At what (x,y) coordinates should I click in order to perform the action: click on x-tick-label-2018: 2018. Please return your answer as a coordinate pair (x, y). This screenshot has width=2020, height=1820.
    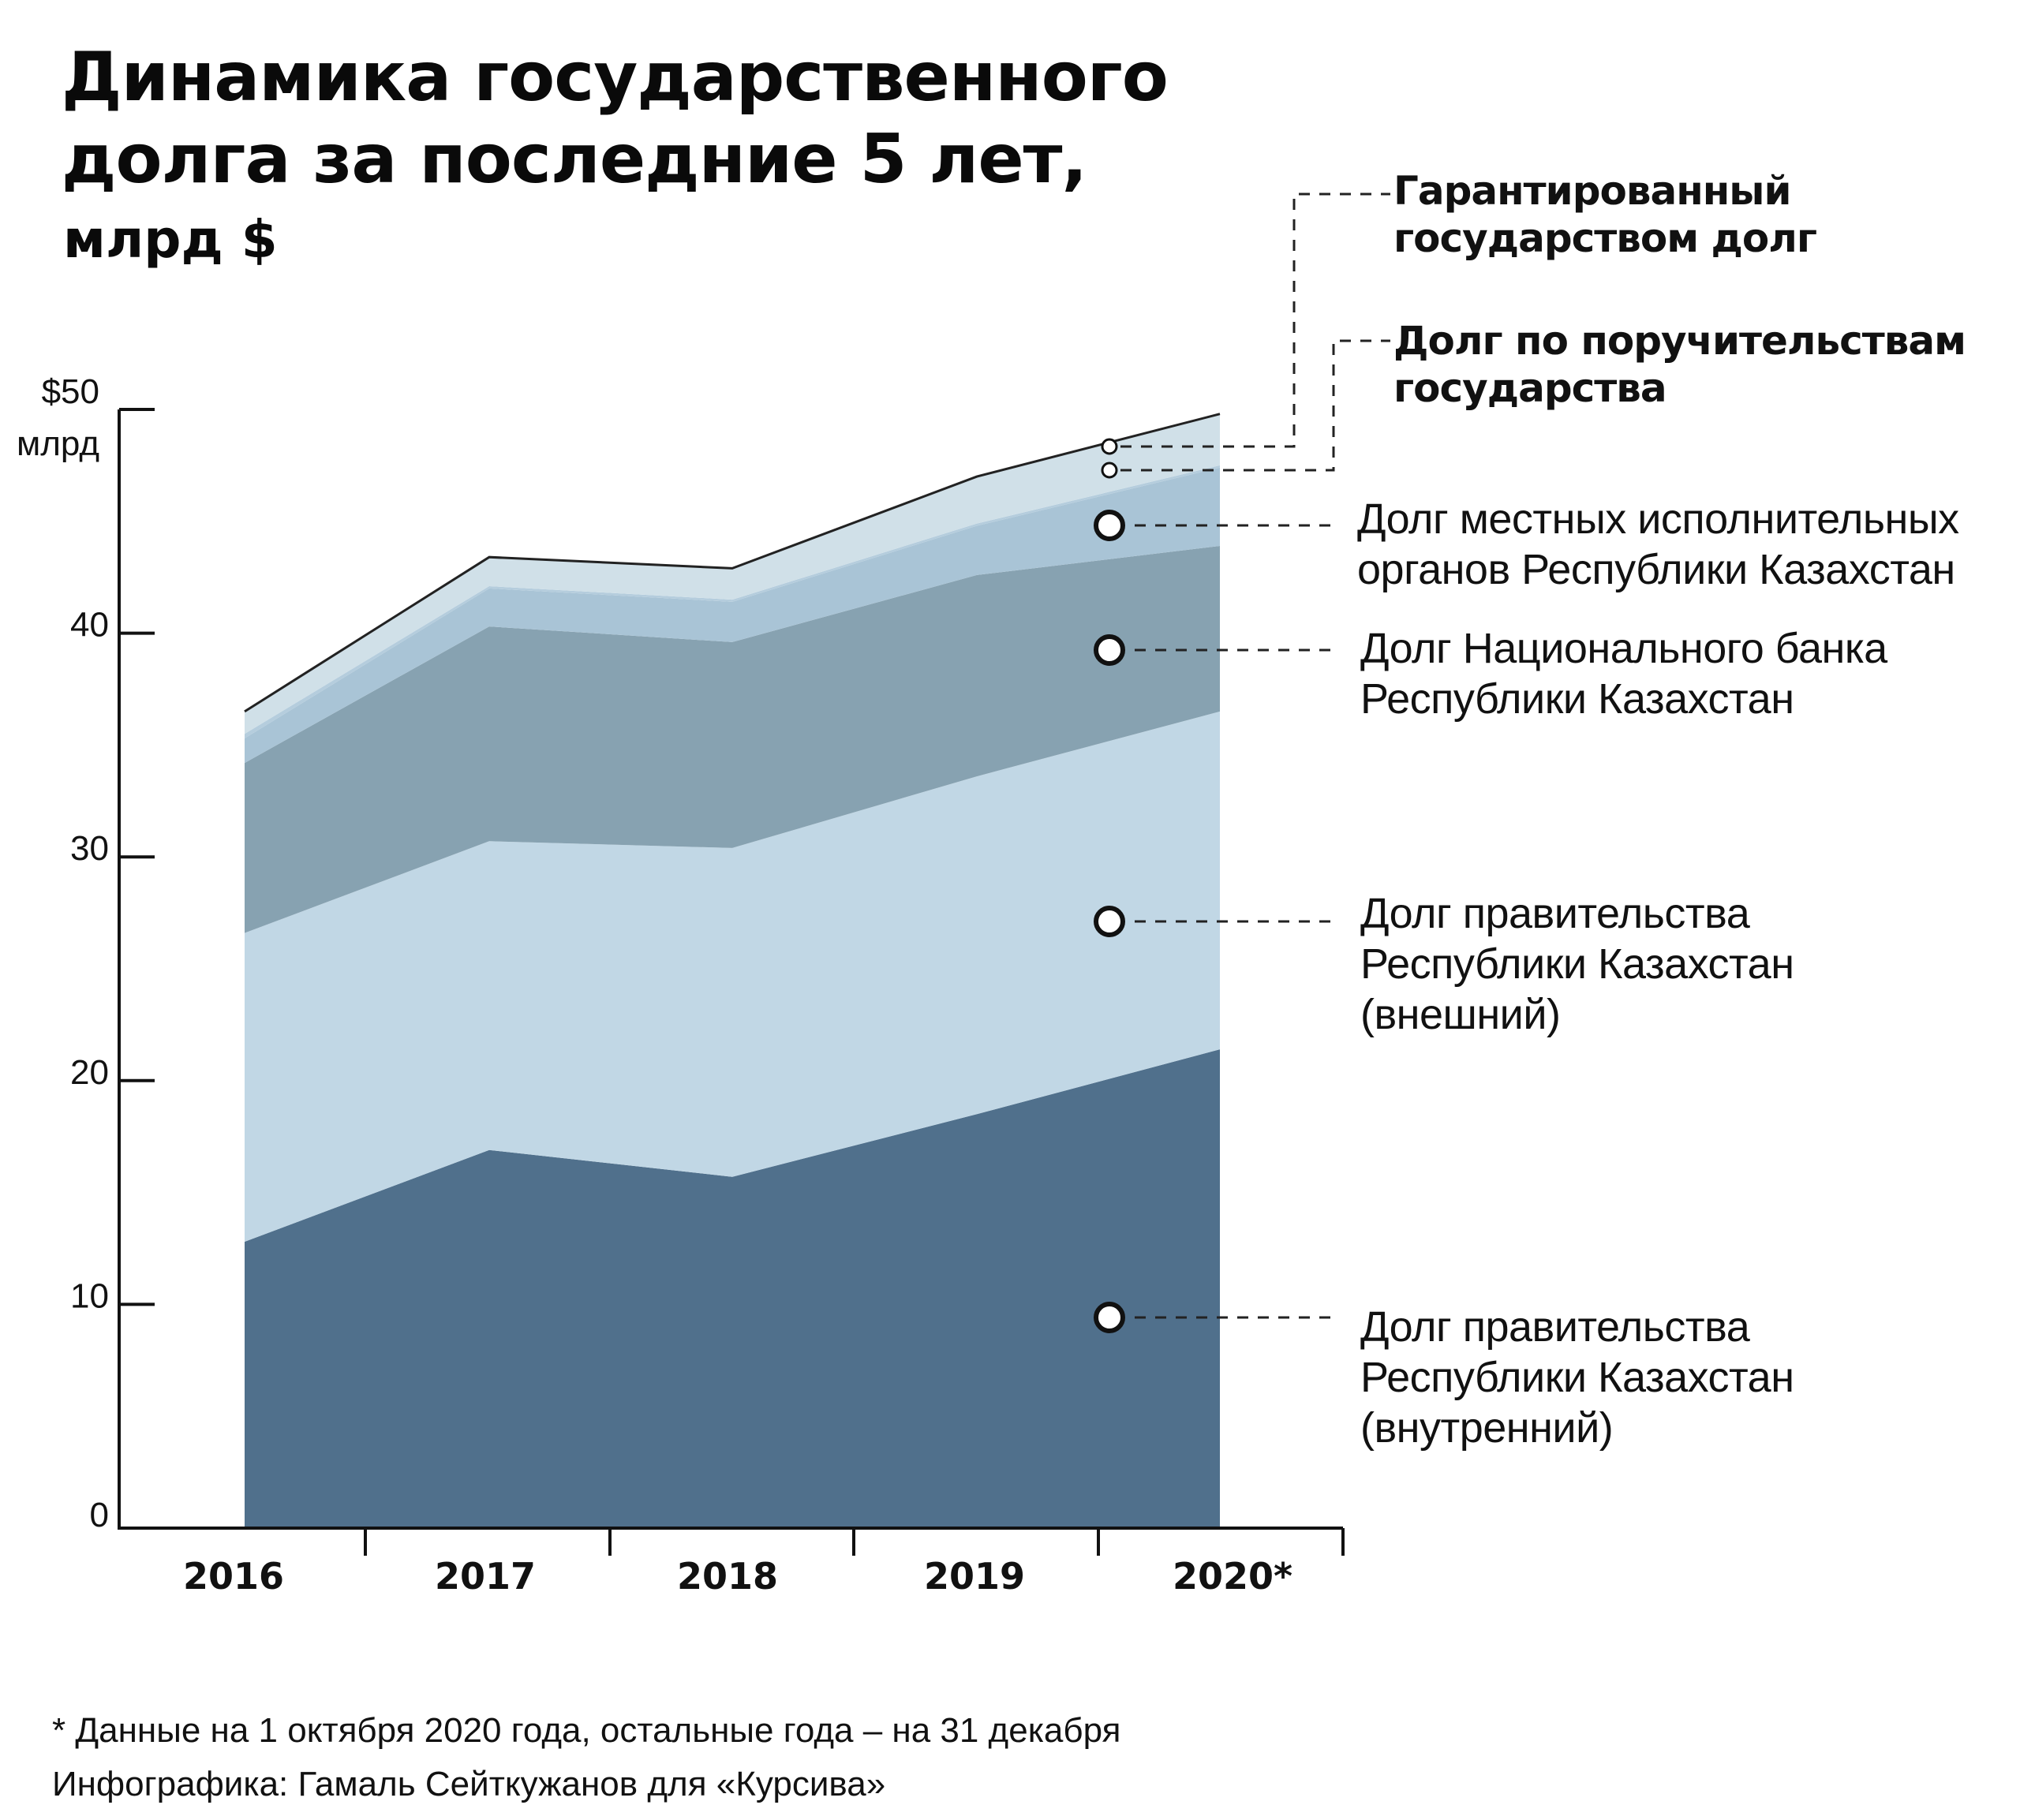
    Looking at the image, I should click on (727, 1576).